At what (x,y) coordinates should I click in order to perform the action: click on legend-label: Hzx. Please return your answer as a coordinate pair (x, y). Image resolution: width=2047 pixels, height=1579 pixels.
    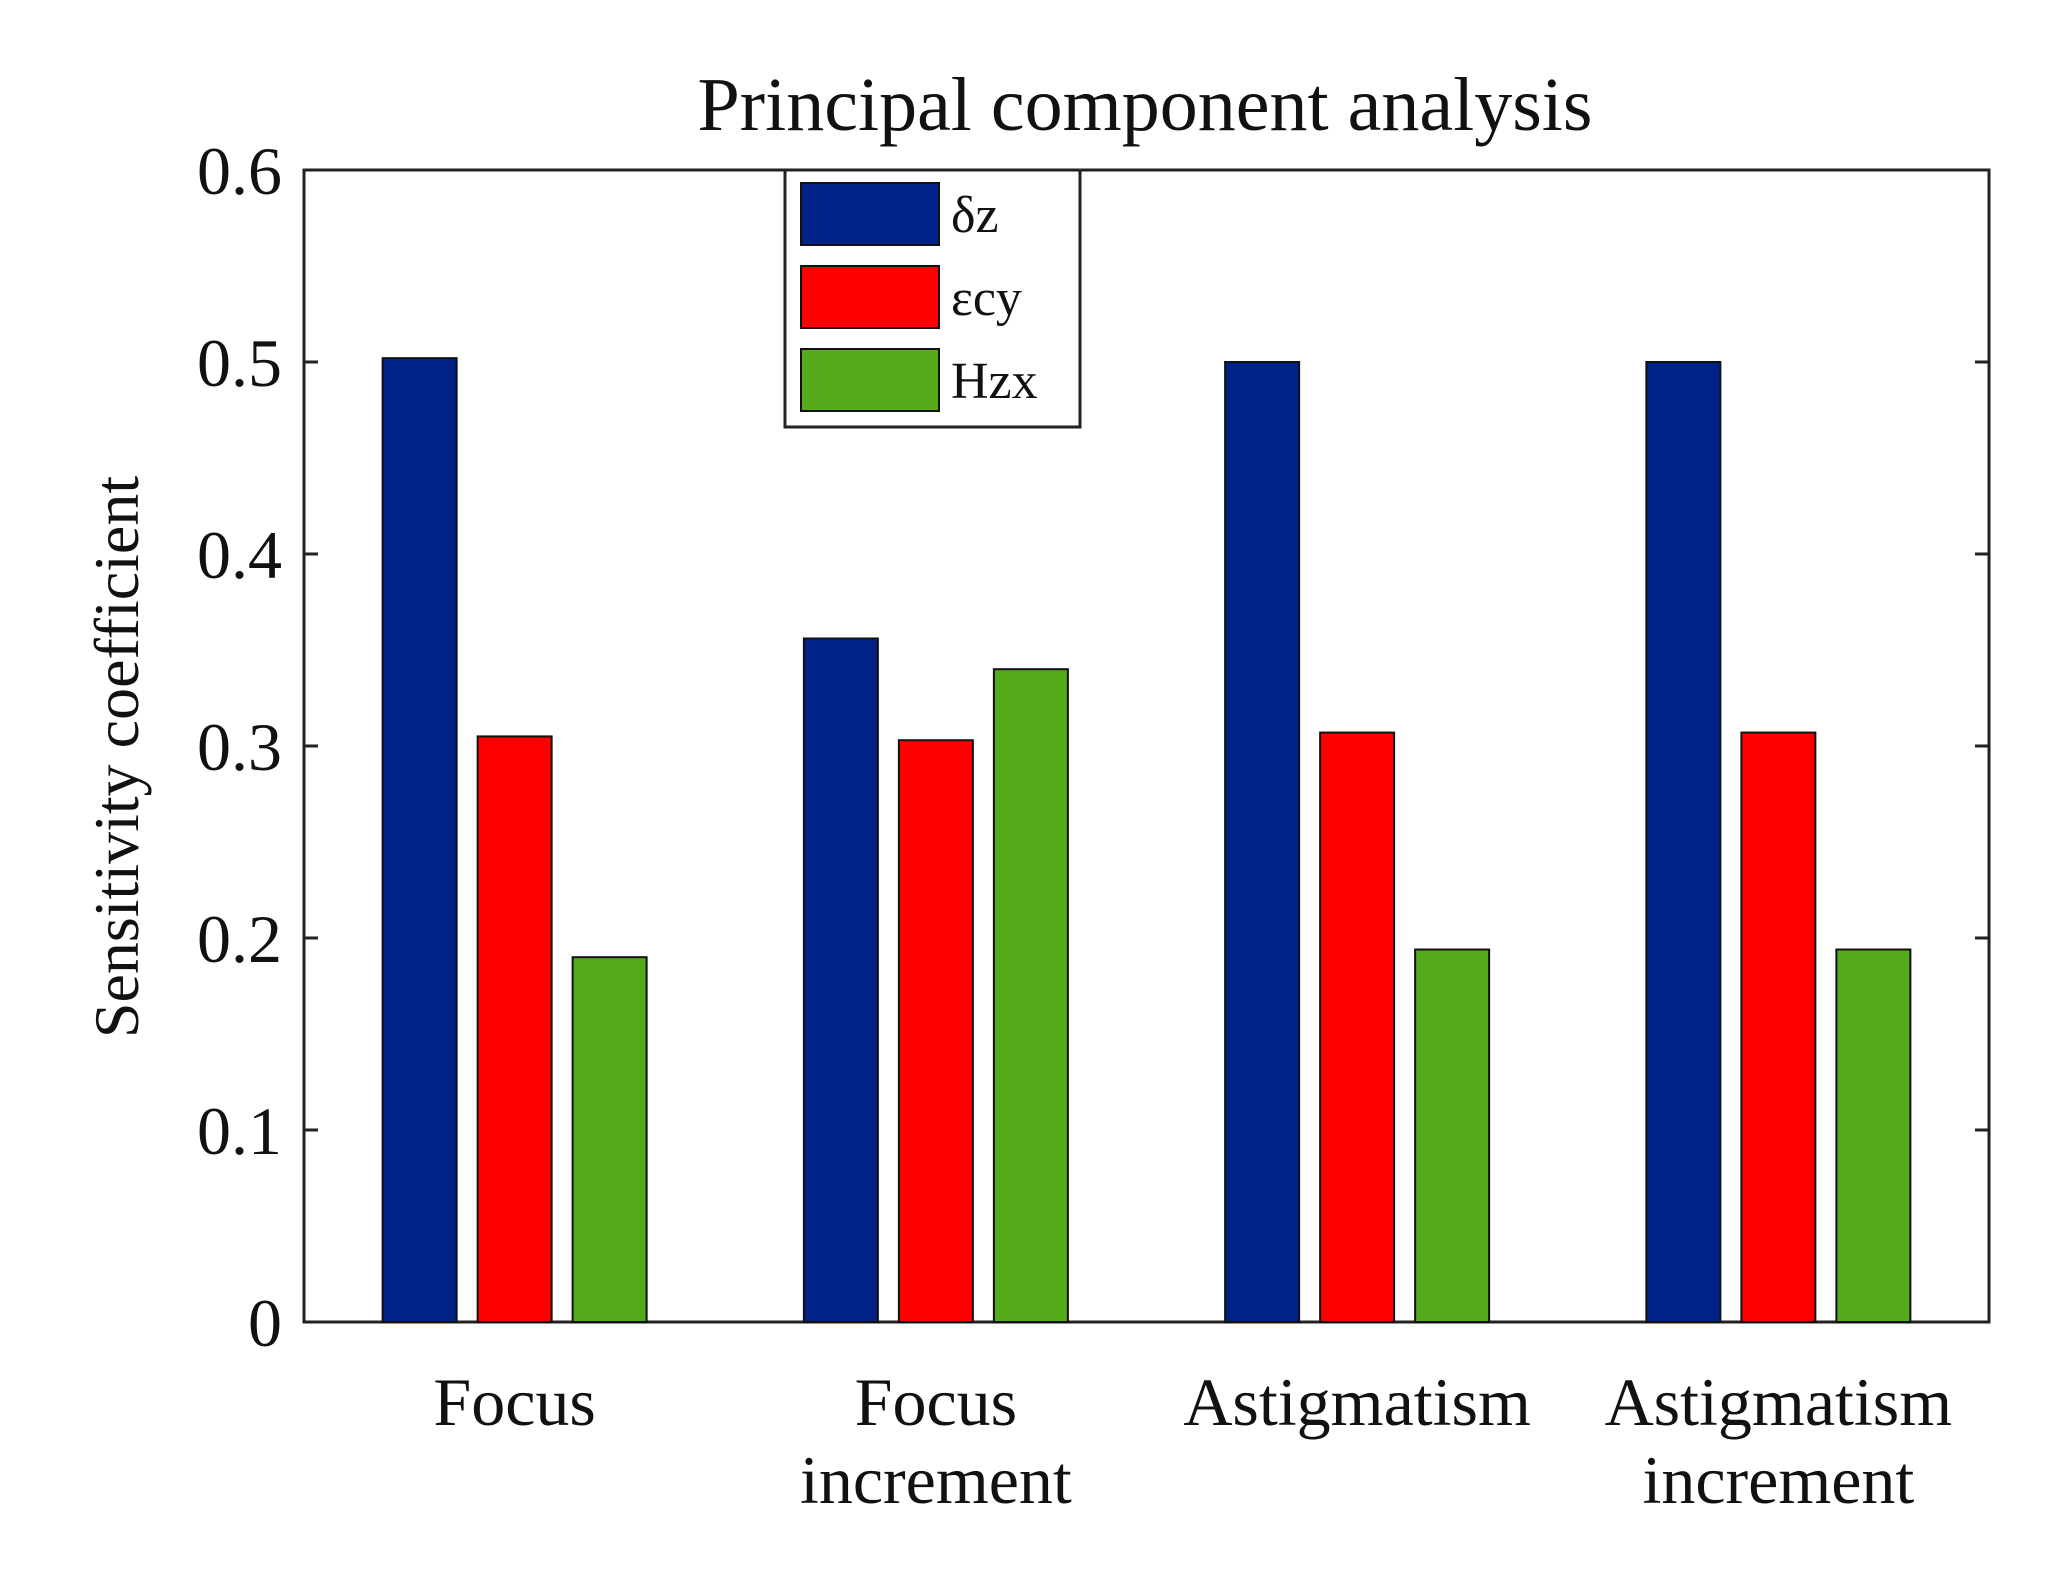
    Looking at the image, I should click on (994, 381).